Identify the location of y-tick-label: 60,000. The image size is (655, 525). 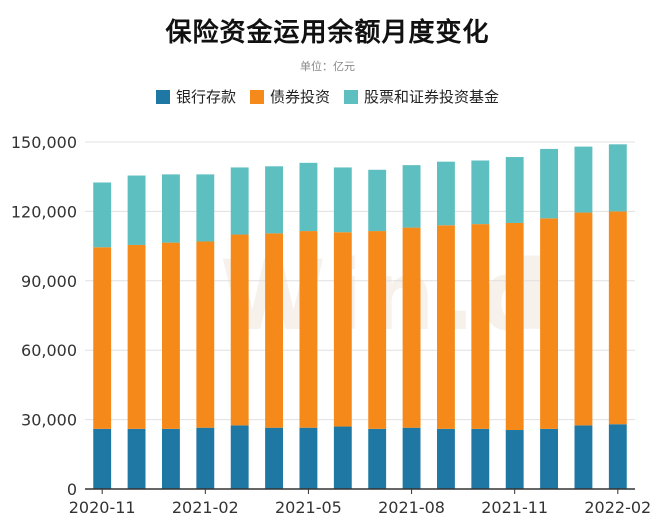
(49, 350).